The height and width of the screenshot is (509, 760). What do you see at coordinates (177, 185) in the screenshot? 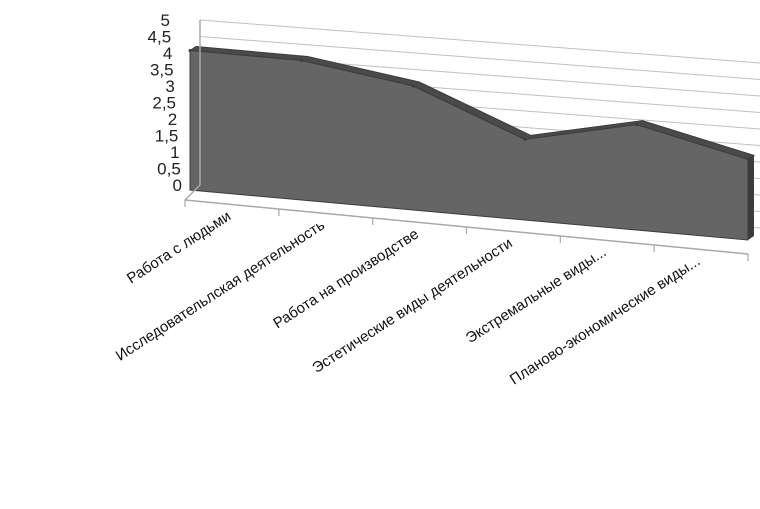
I see `y-tick-label: 0` at bounding box center [177, 185].